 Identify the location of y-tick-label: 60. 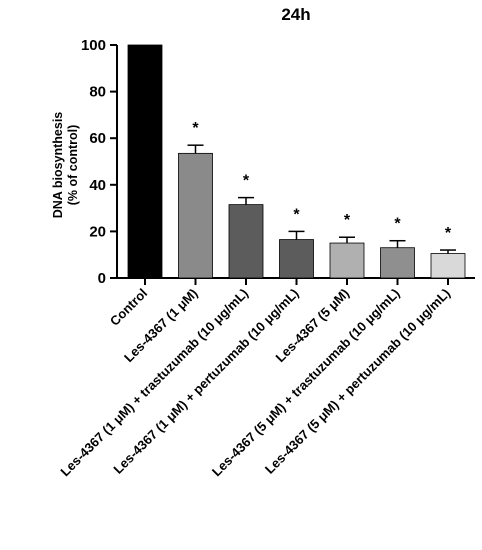
(97, 138).